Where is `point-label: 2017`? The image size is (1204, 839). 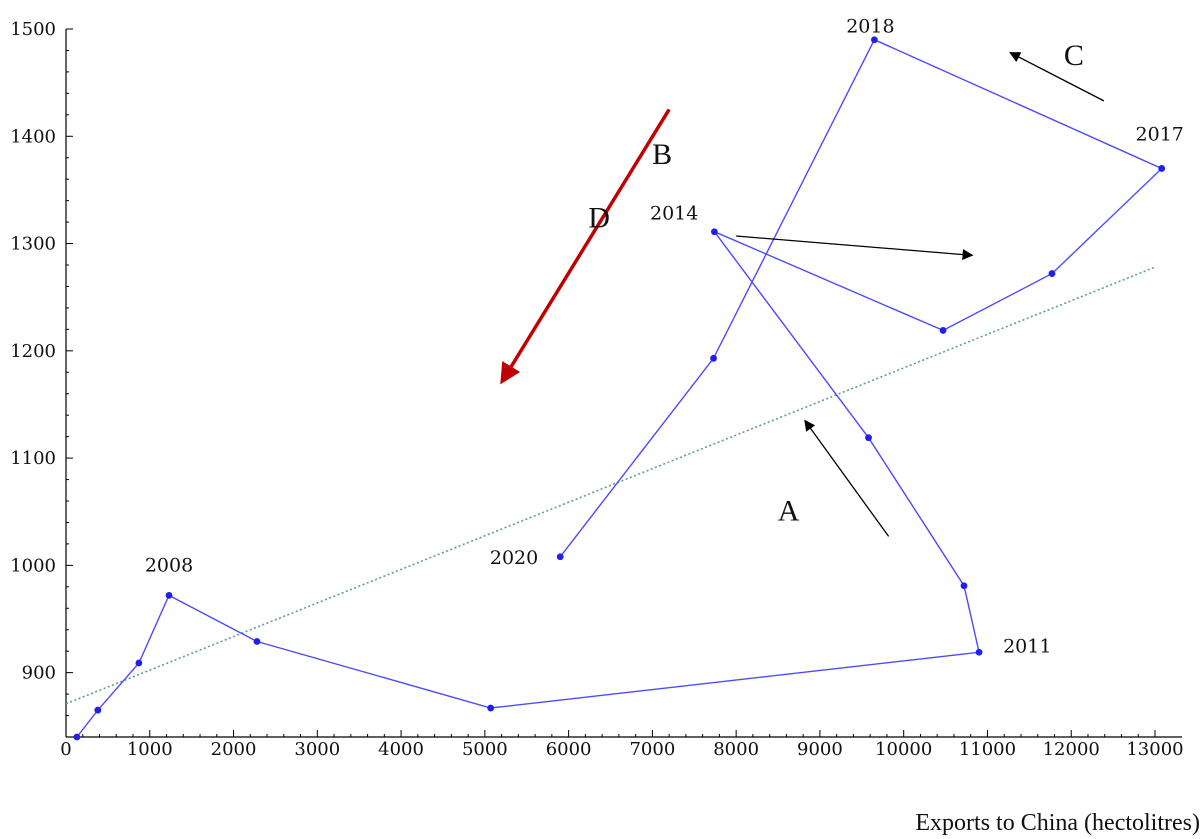 point-label: 2017 is located at coordinates (1160, 134).